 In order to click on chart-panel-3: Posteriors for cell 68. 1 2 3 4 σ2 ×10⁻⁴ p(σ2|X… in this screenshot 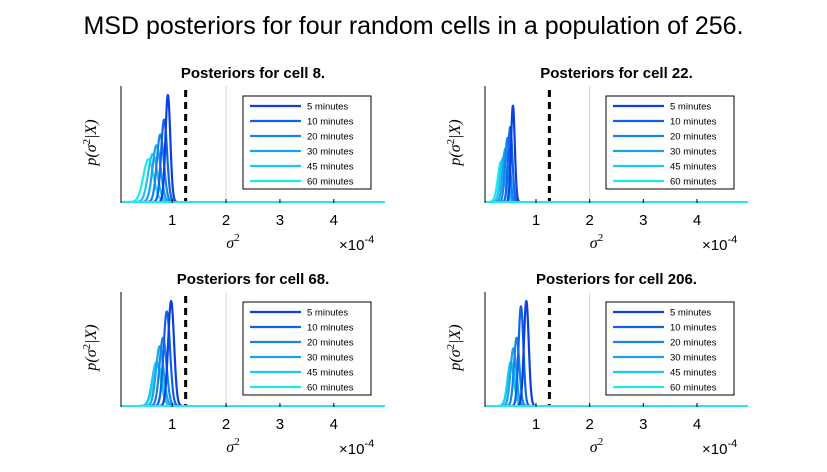, I will do `click(233, 364)`.